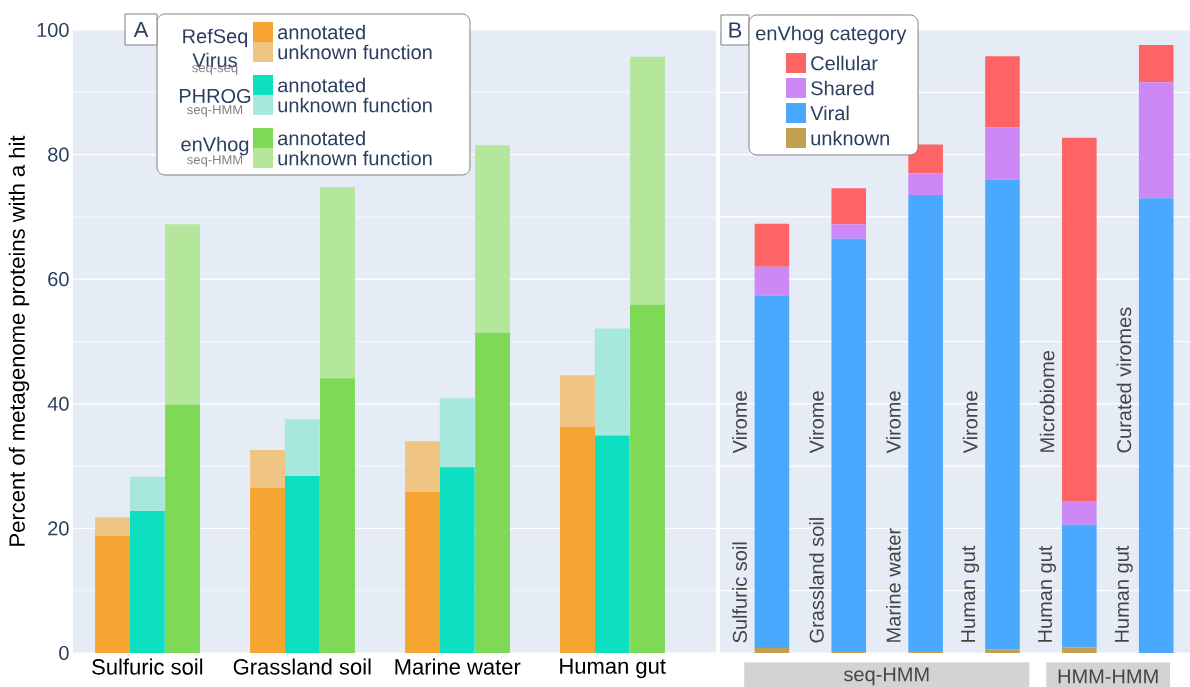 This screenshot has height=687, width=1190. I want to click on y-tick-label: 20, so click(58, 528).